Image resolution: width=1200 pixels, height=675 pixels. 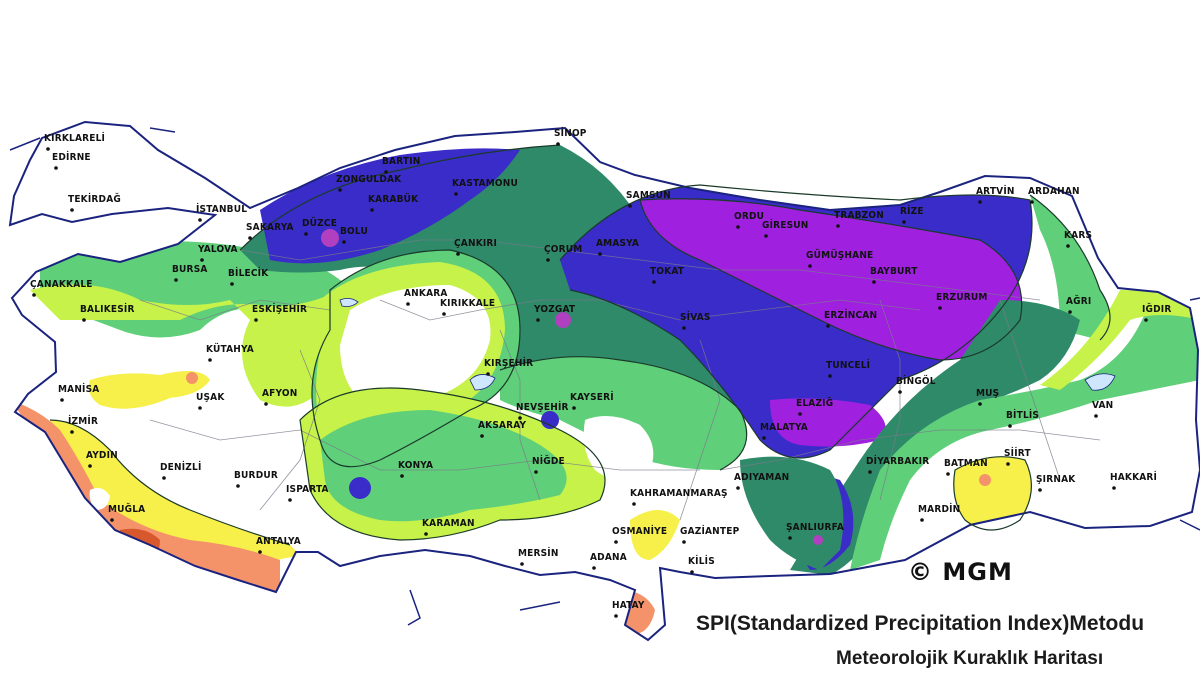 I want to click on city-label: TOKAT, so click(x=667, y=271).